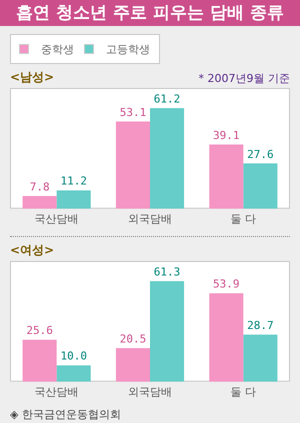  What do you see at coordinates (127, 49) in the screenshot?
I see `legend-label: 고등학생` at bounding box center [127, 49].